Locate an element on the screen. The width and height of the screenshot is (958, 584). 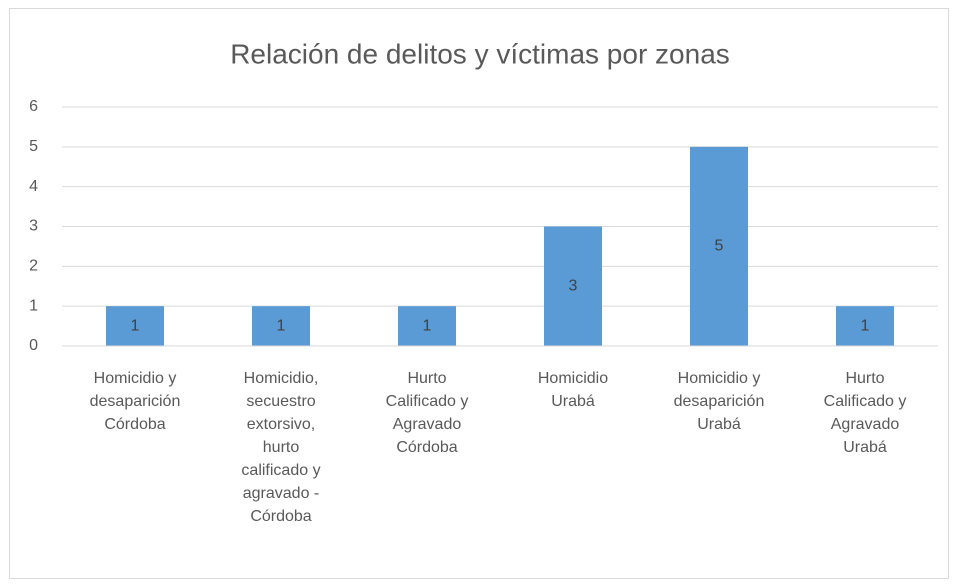
data-label: 3 is located at coordinates (573, 285).